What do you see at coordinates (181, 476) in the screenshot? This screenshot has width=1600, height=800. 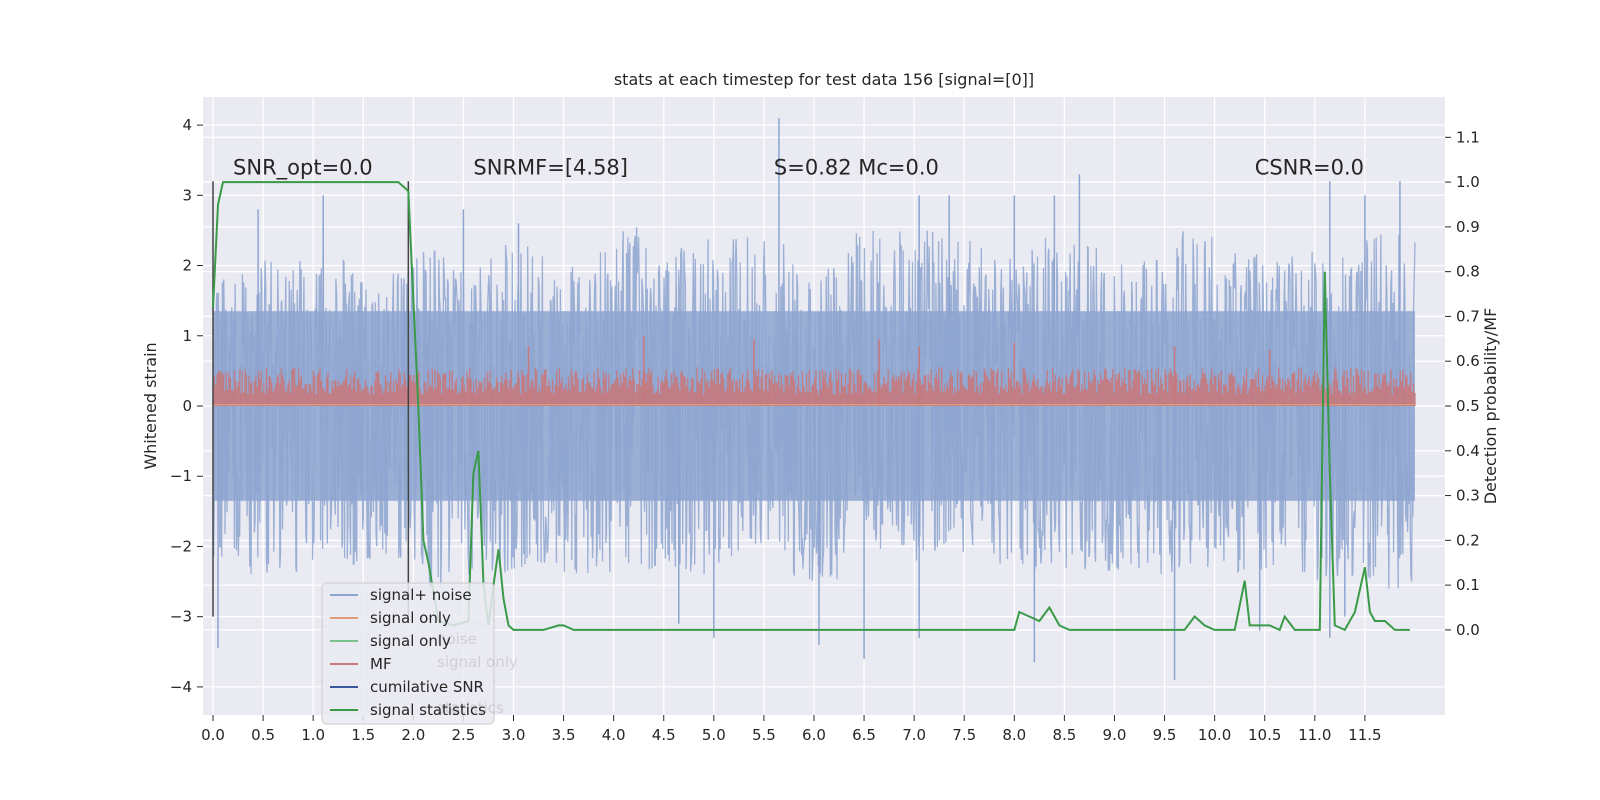 I see `y-left-tick-label: −1` at bounding box center [181, 476].